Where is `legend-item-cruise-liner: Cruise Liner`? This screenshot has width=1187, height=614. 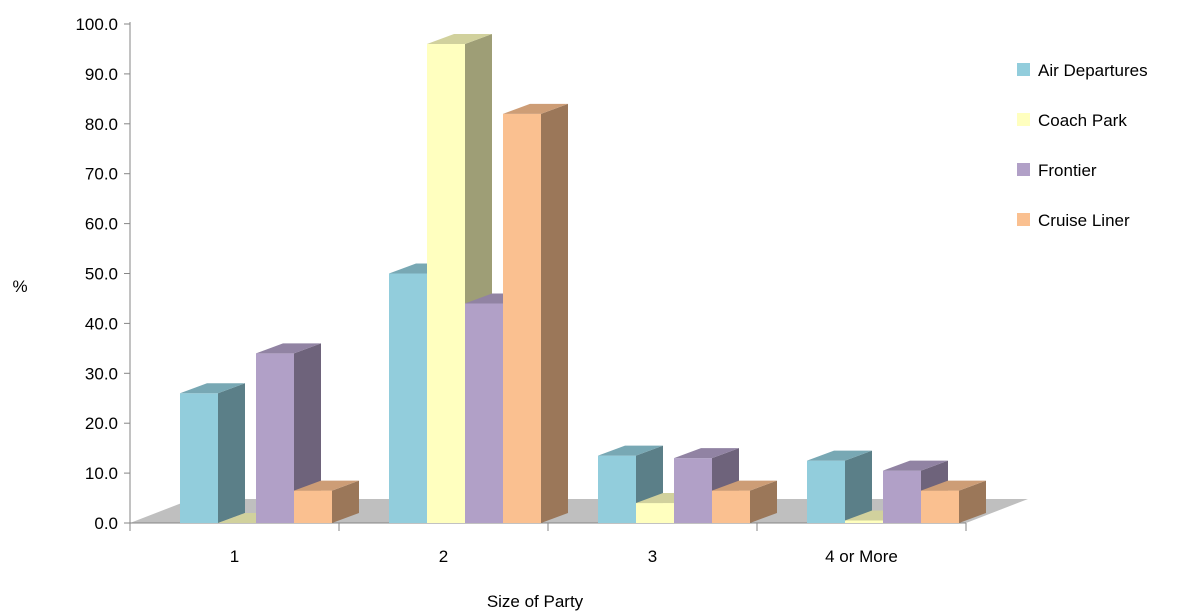 legend-item-cruise-liner: Cruise Liner is located at coordinates (1073, 220).